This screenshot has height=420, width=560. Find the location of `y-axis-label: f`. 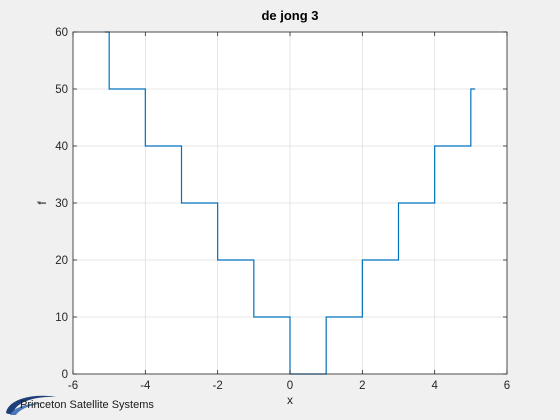

y-axis-label: f is located at coordinates (42, 203).